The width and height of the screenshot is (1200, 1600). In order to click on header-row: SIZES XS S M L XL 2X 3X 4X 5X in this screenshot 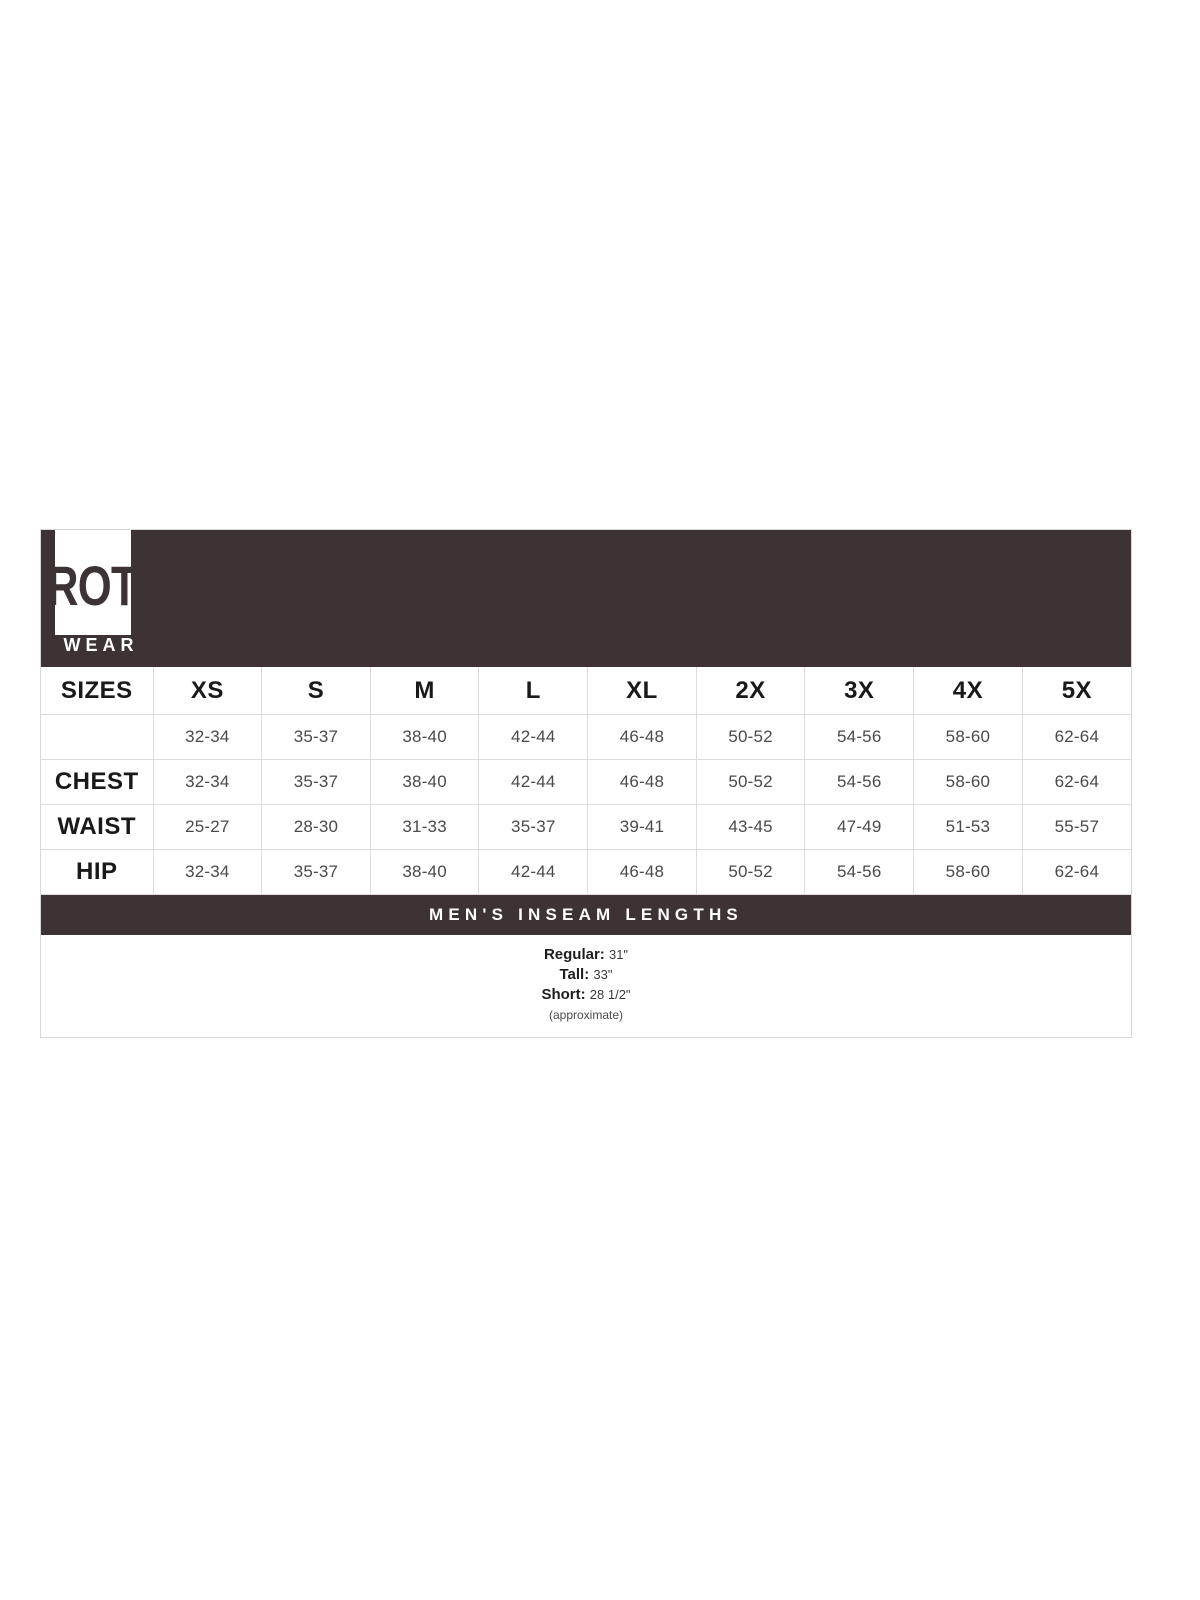, I will do `click(586, 691)`.